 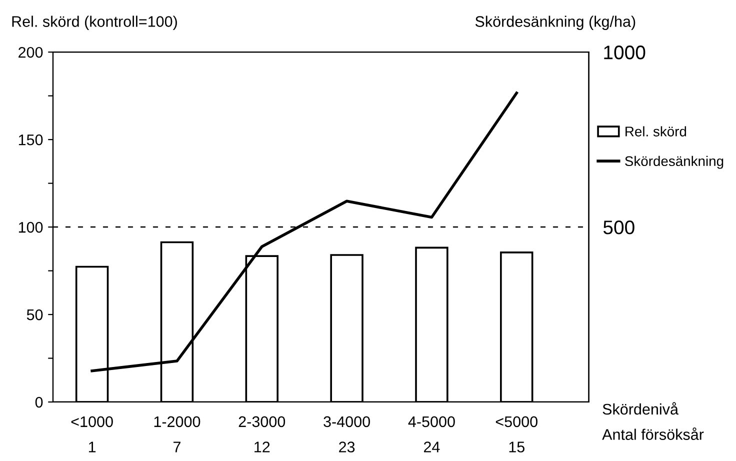 What do you see at coordinates (555, 23) in the screenshot?
I see `y2-axis-title: Skördesänkning (kg/ha)` at bounding box center [555, 23].